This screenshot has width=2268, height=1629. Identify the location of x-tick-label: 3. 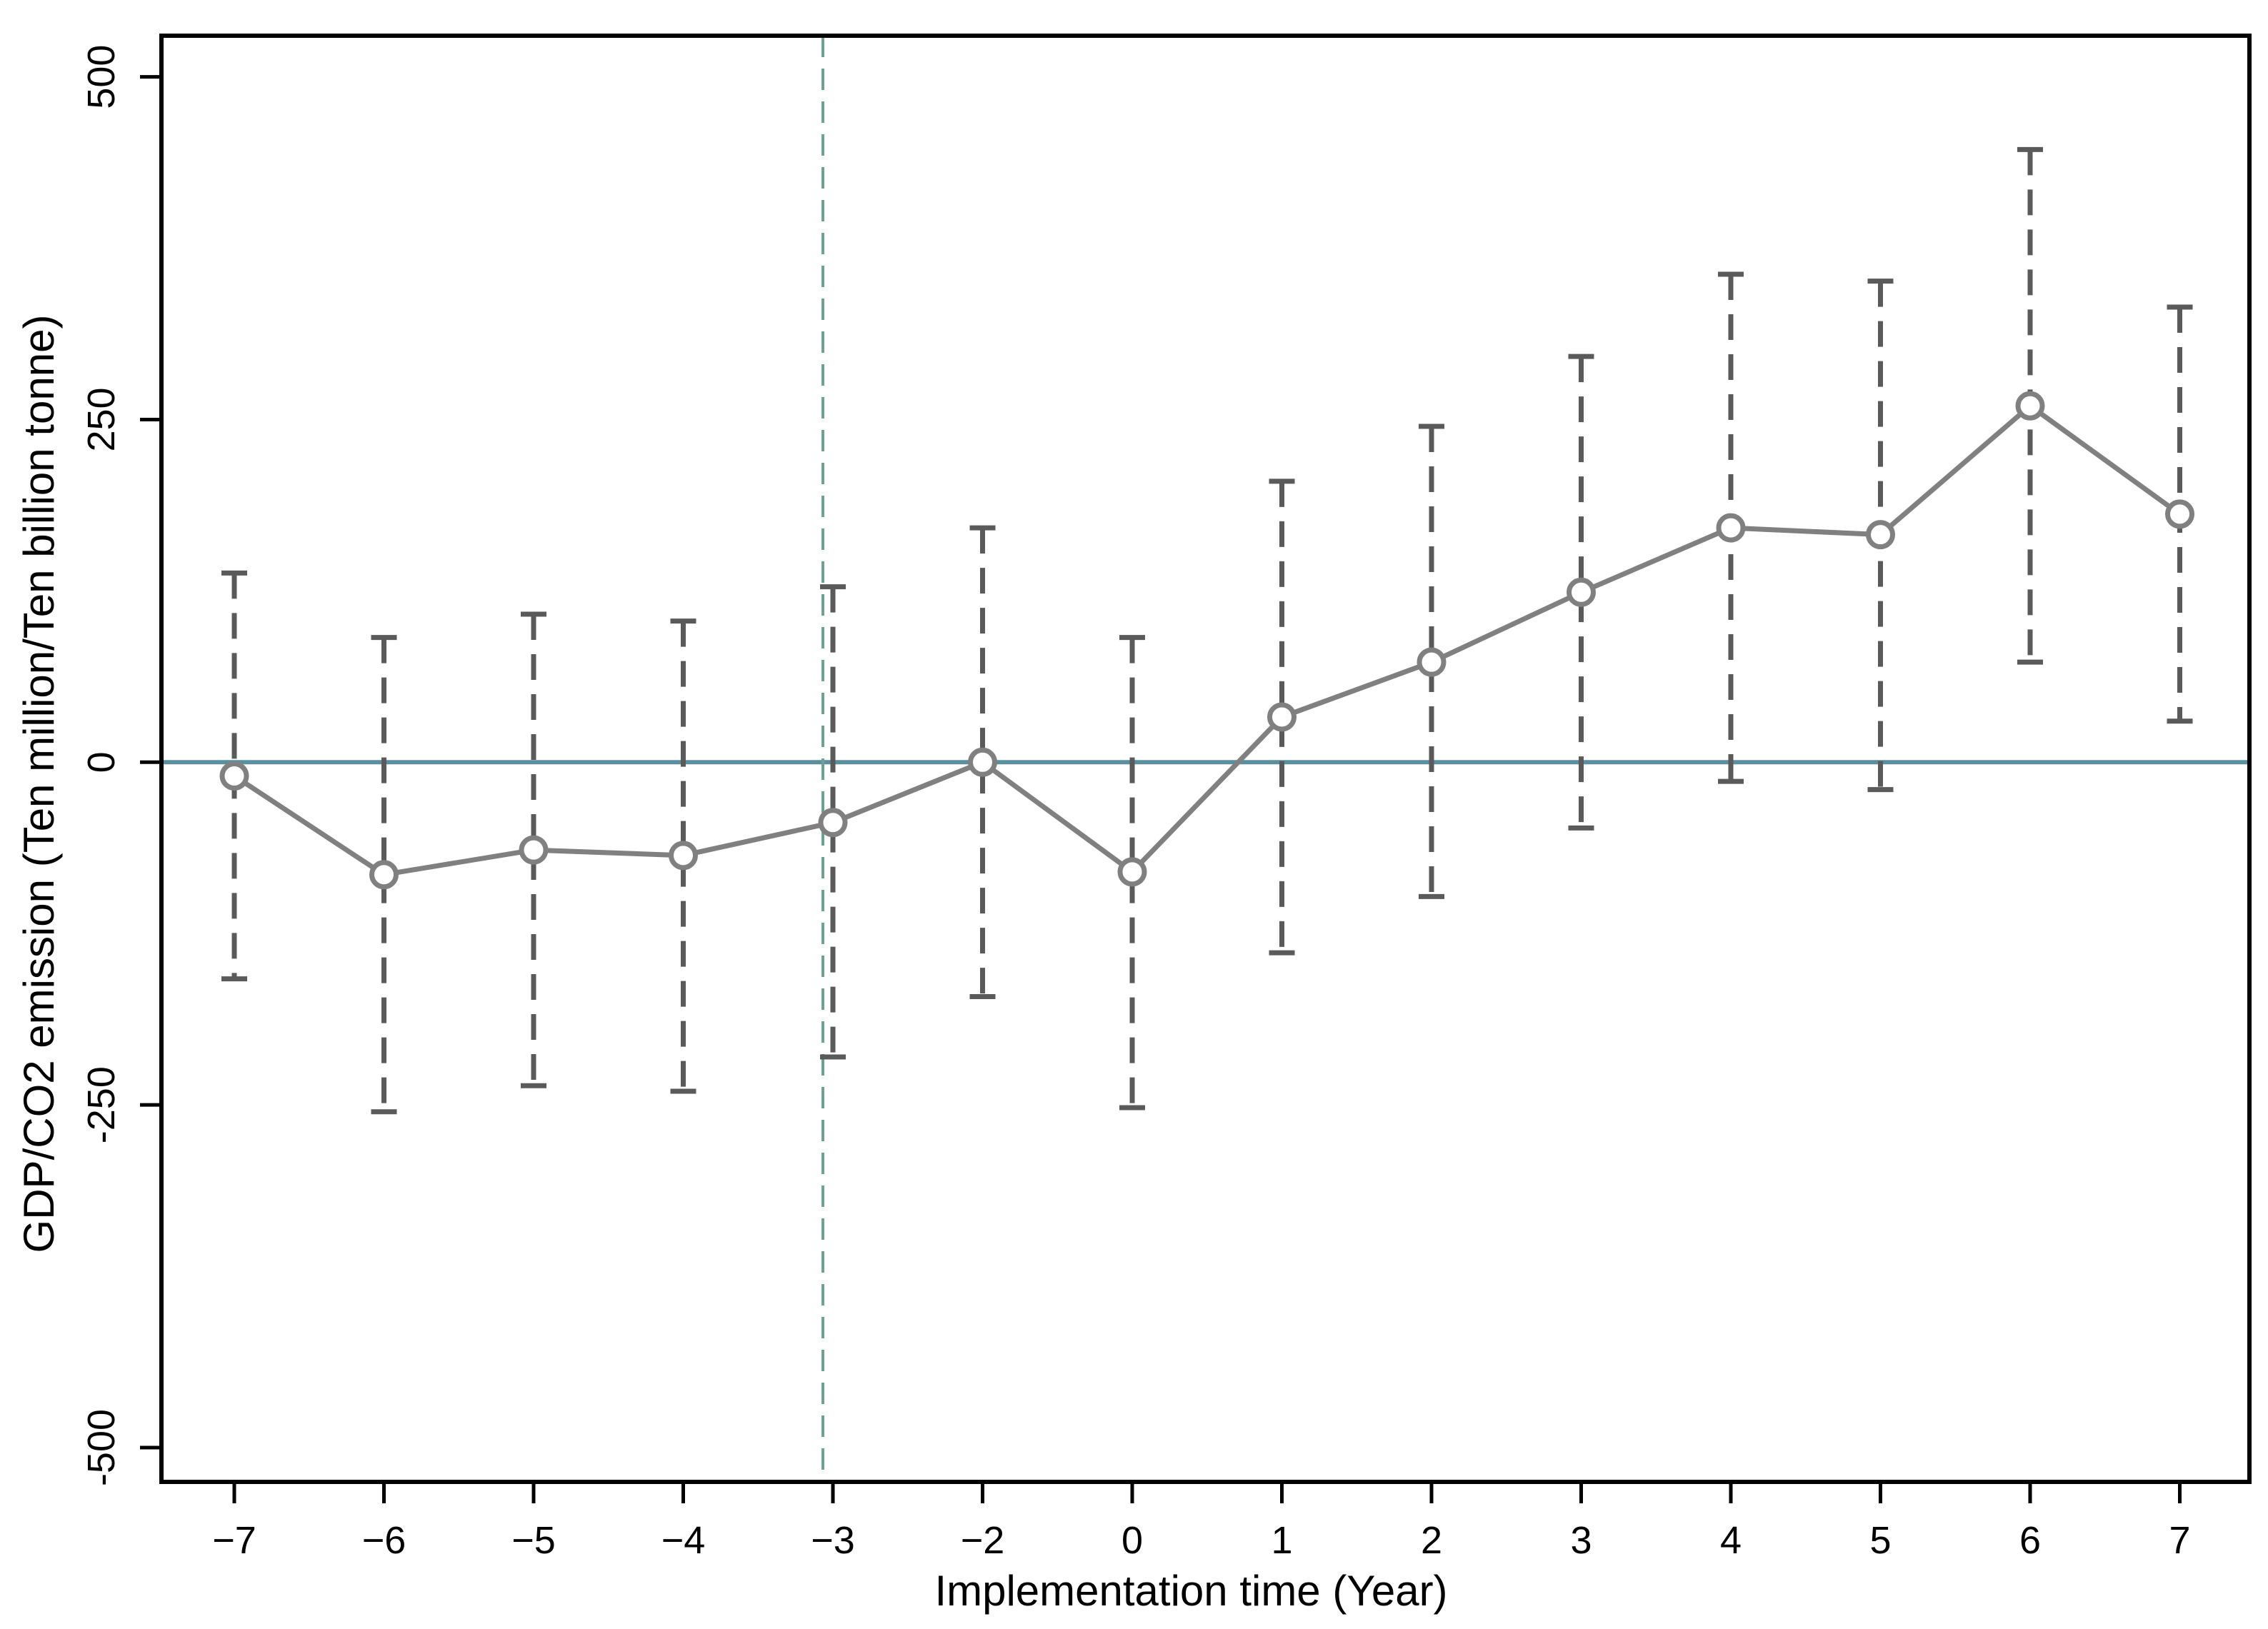
(1581, 1541).